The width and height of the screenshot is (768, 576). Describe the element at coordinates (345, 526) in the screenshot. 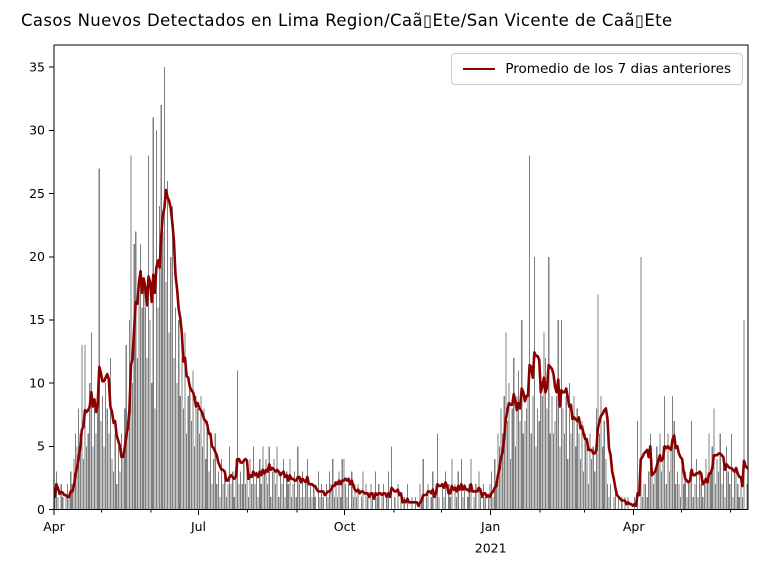

I see `x-tick-label: Oct` at that location.